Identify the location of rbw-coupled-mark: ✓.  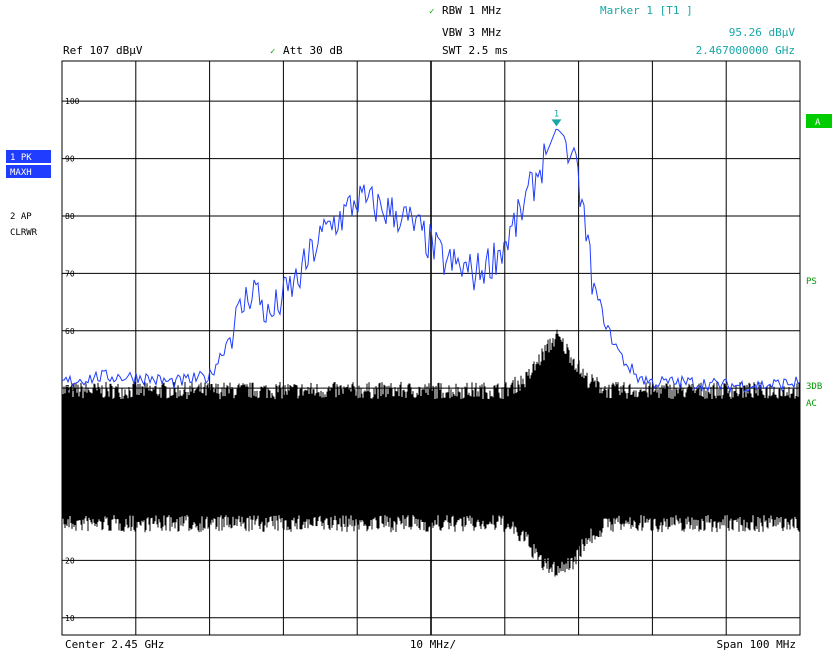
(431, 12).